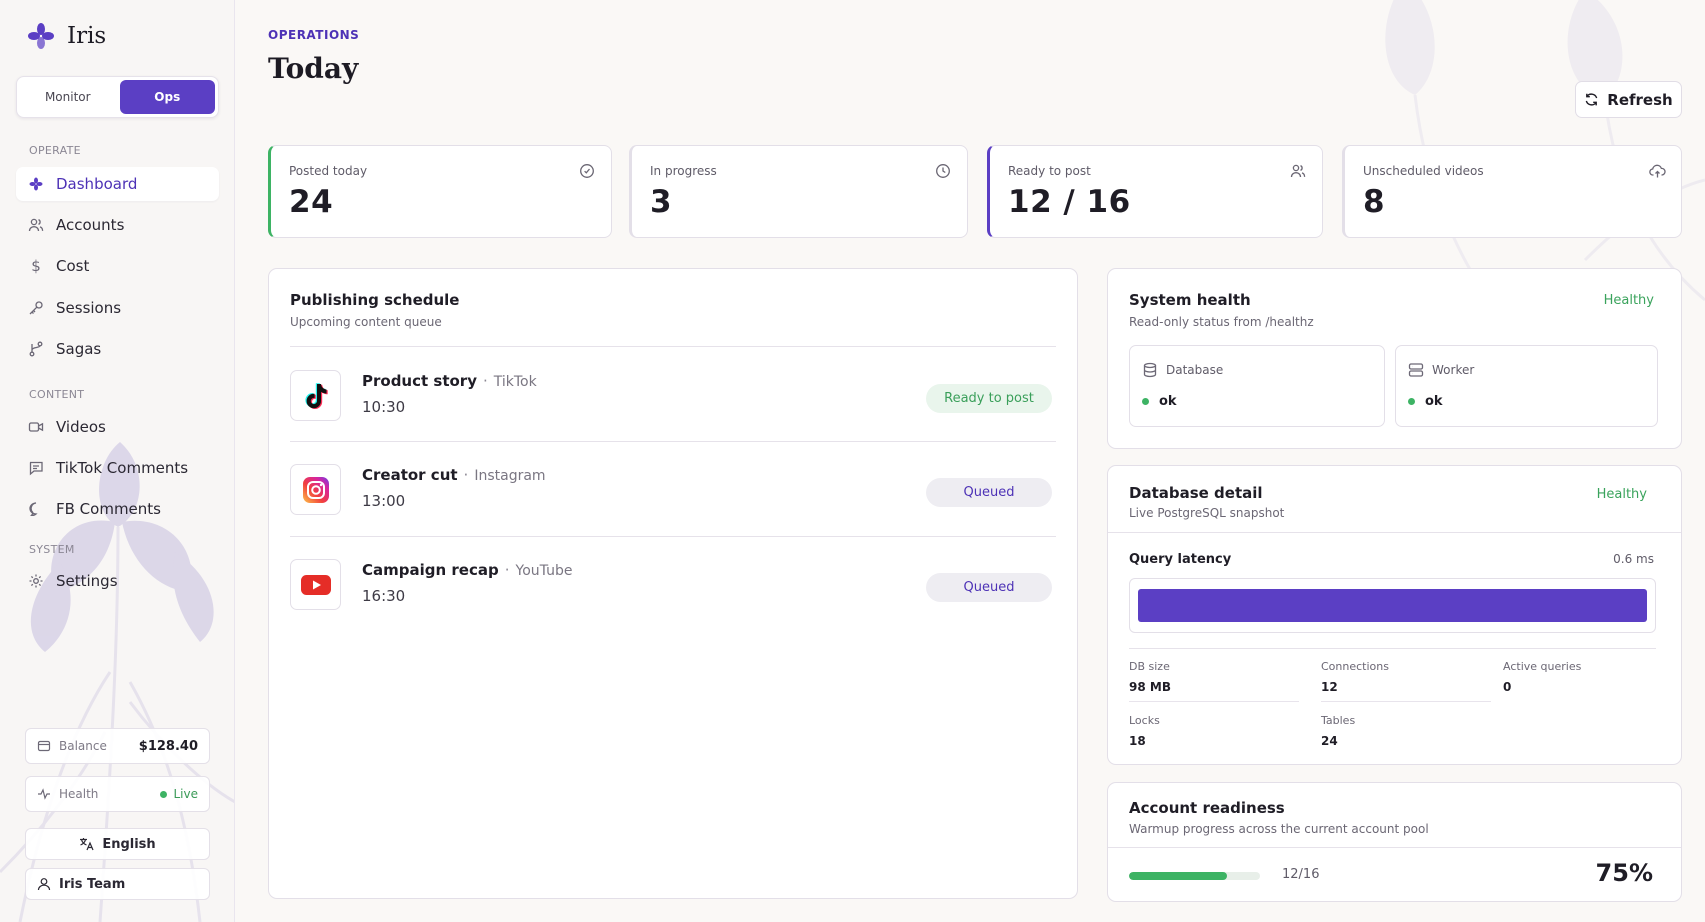 Image resolution: width=1705 pixels, height=922 pixels. What do you see at coordinates (1149, 666) in the screenshot?
I see `metric-label: DB size` at bounding box center [1149, 666].